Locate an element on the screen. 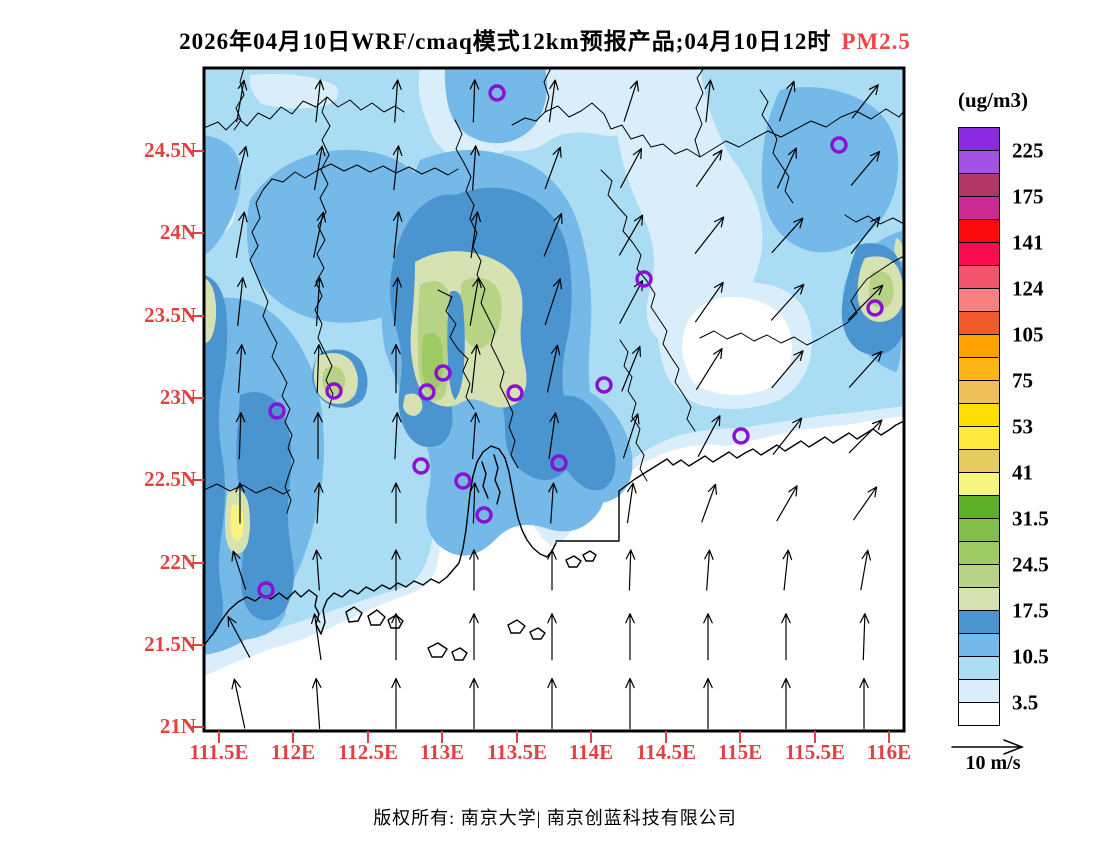 The width and height of the screenshot is (1100, 850). legend-value: 175 is located at coordinates (1028, 196).